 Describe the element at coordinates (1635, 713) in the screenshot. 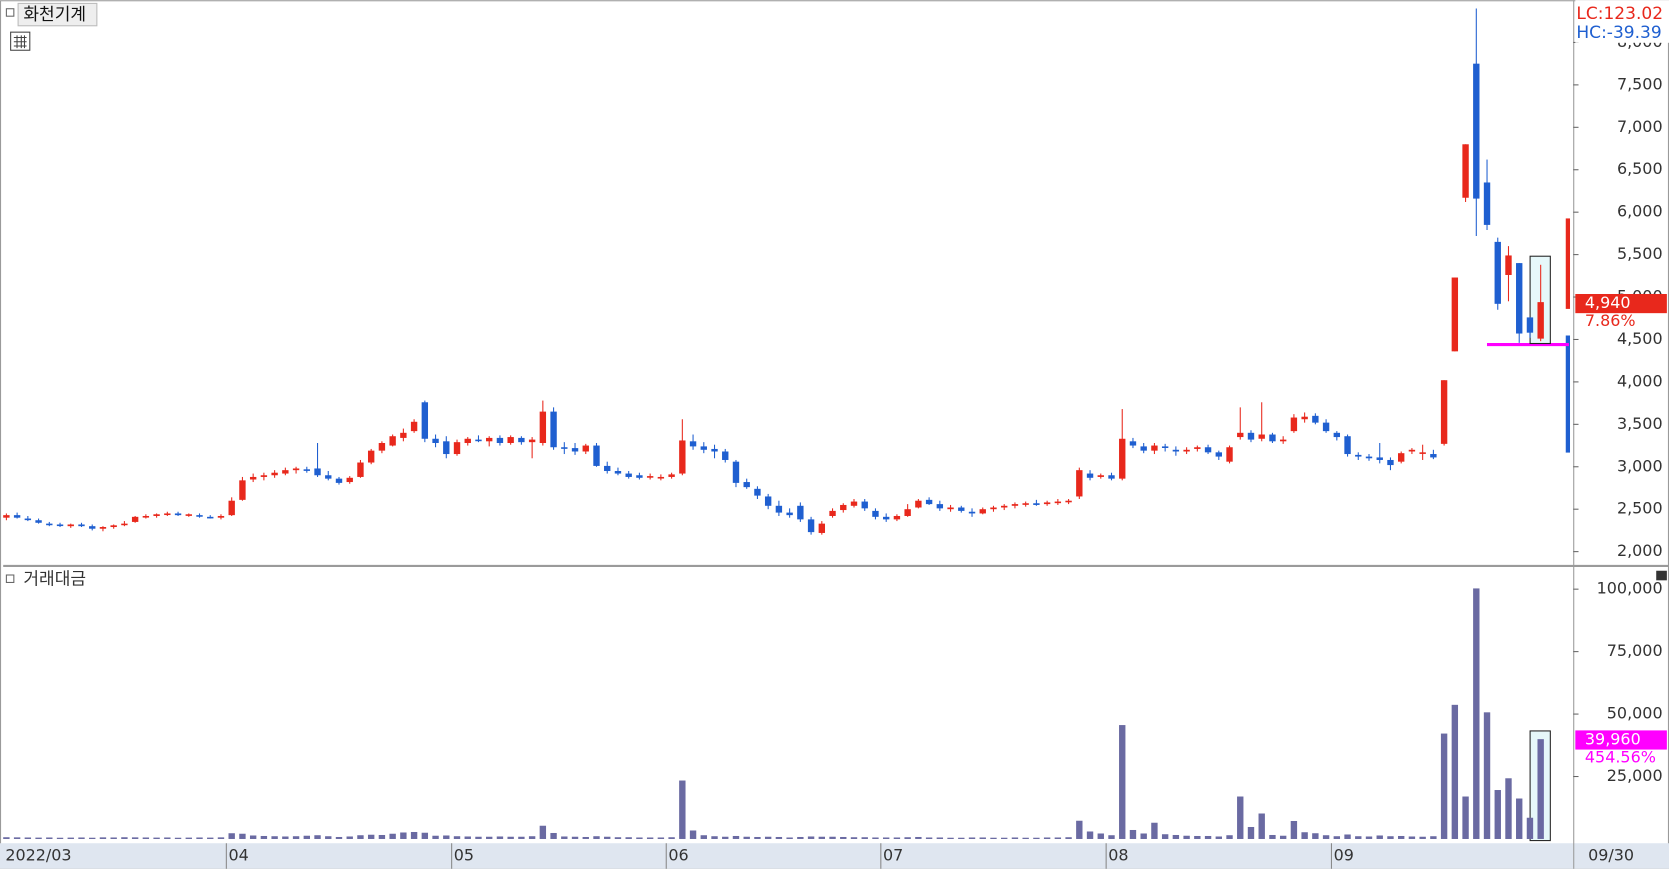

I see `y-tick-label: 50,000` at that location.